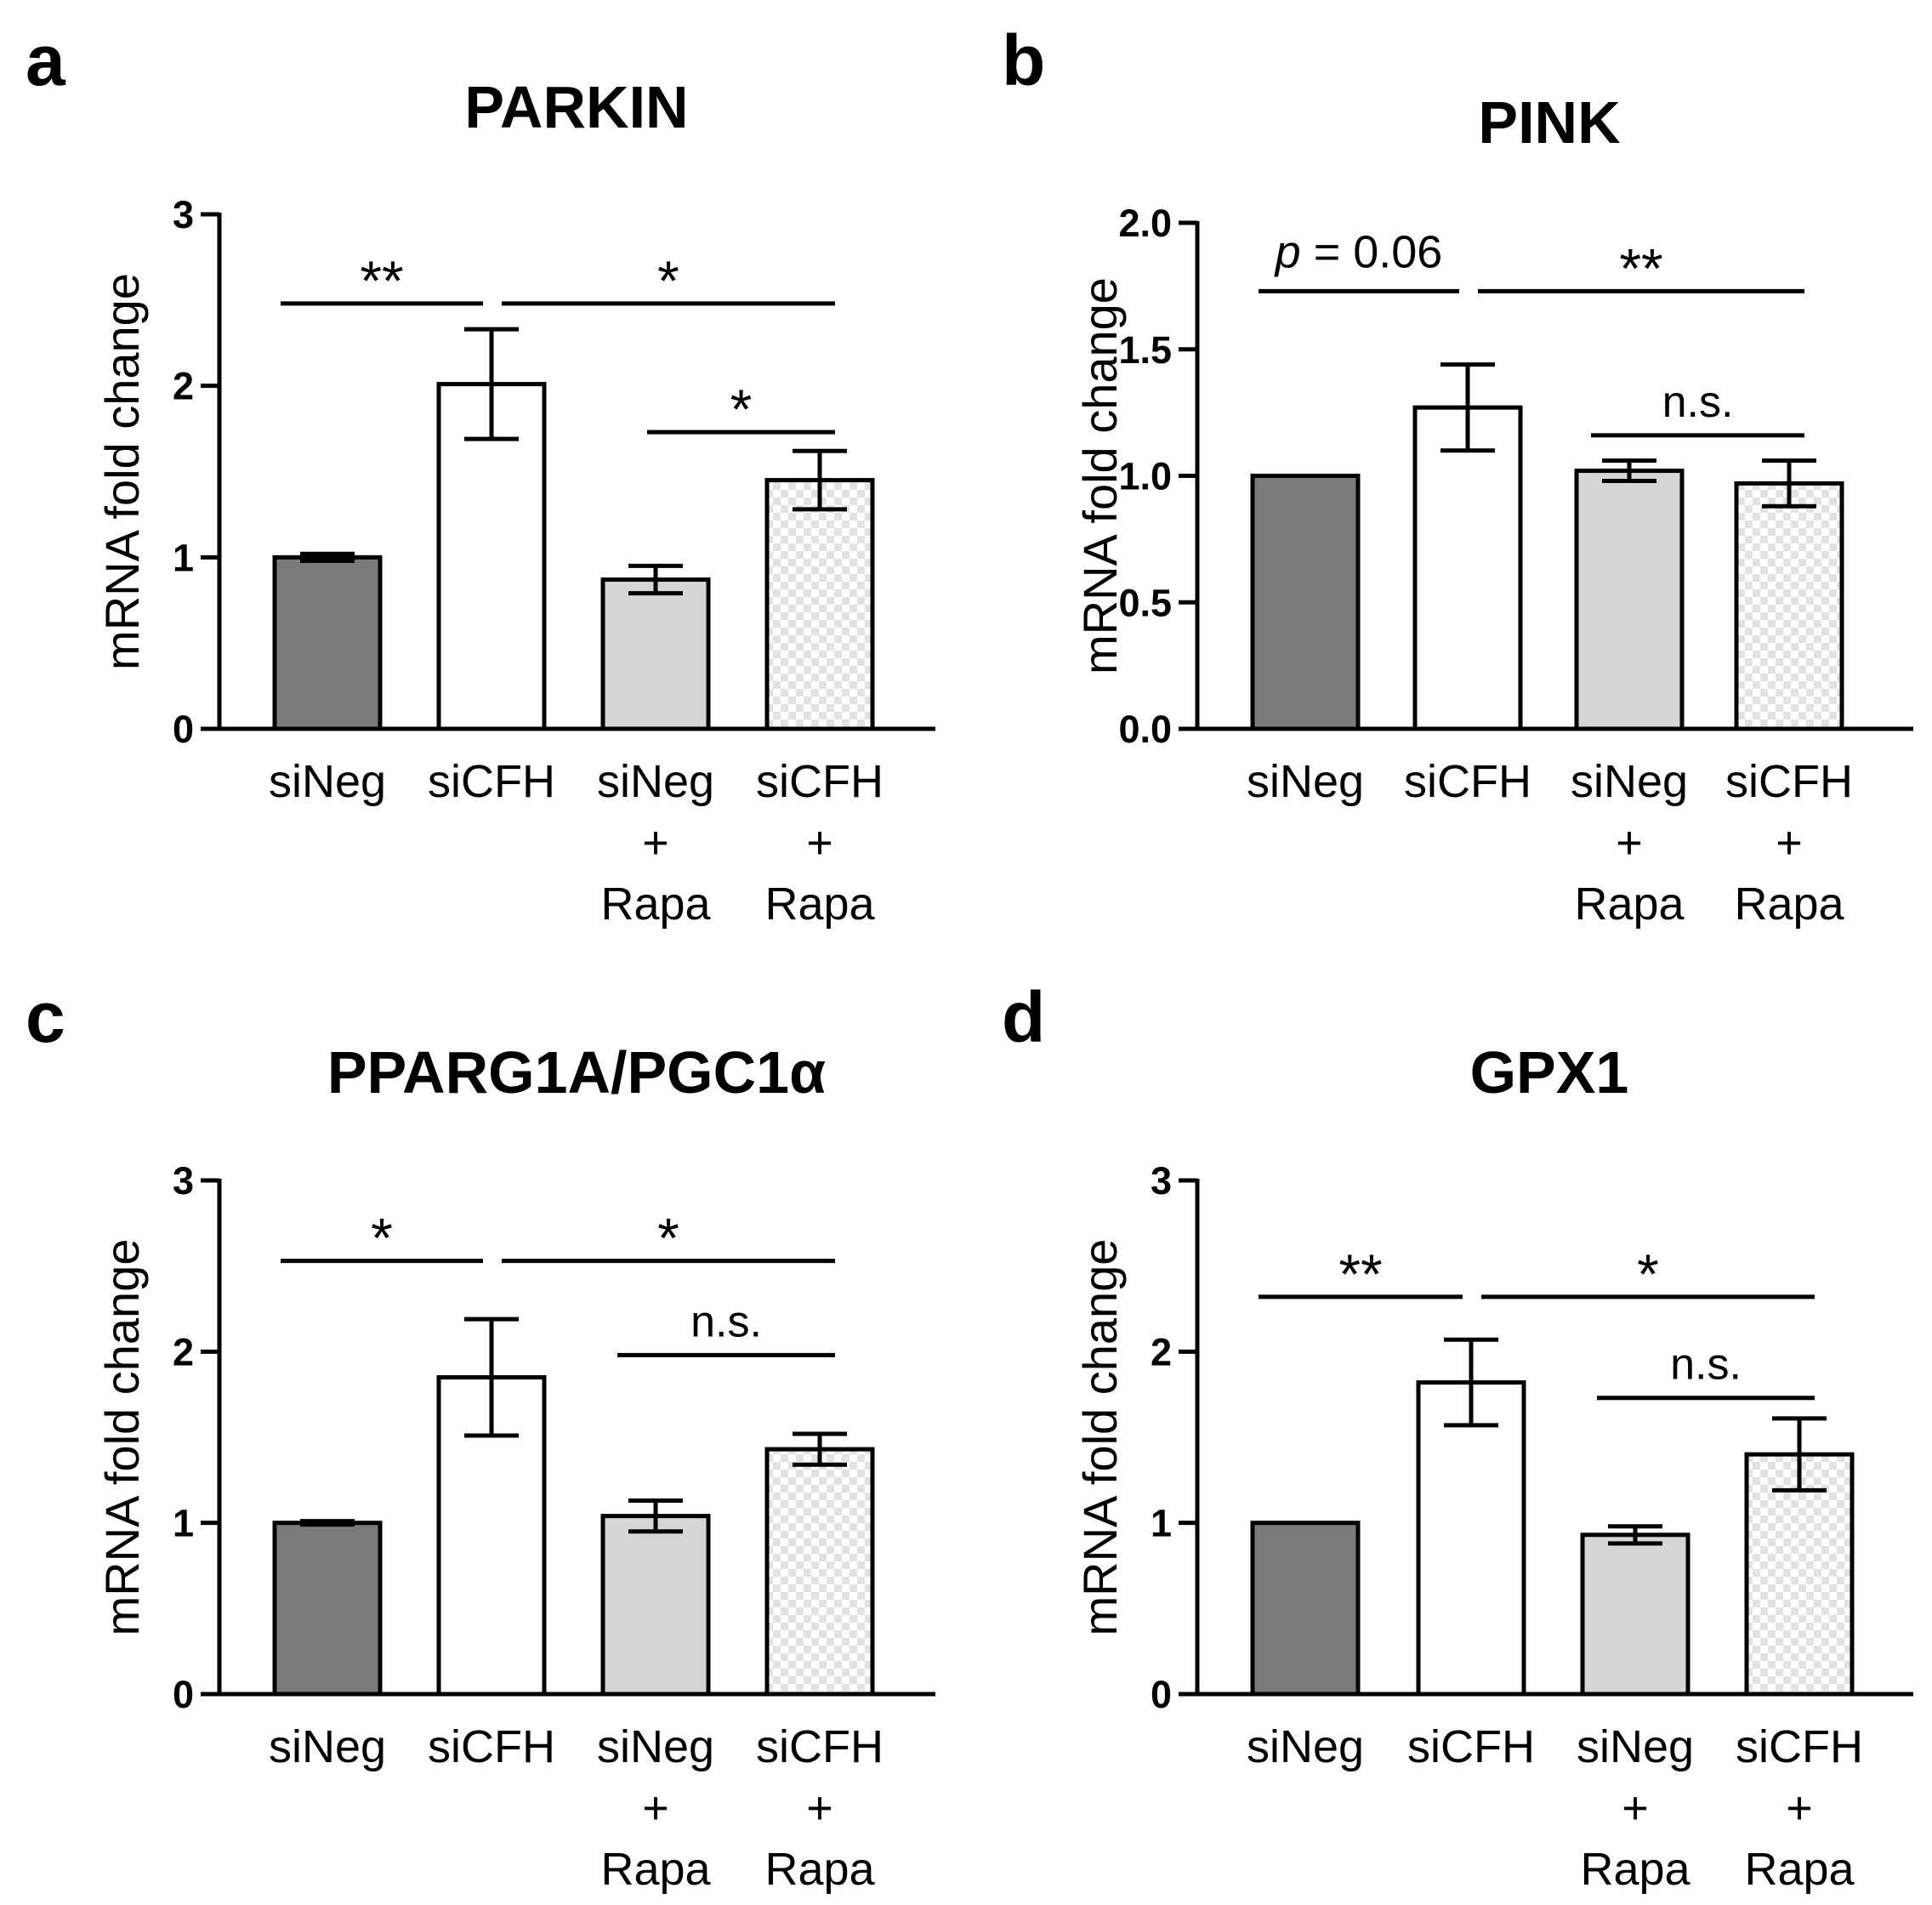 This screenshot has width=1932, height=1905. What do you see at coordinates (1358, 251) in the screenshot?
I see `significance-label: p = 0.06` at bounding box center [1358, 251].